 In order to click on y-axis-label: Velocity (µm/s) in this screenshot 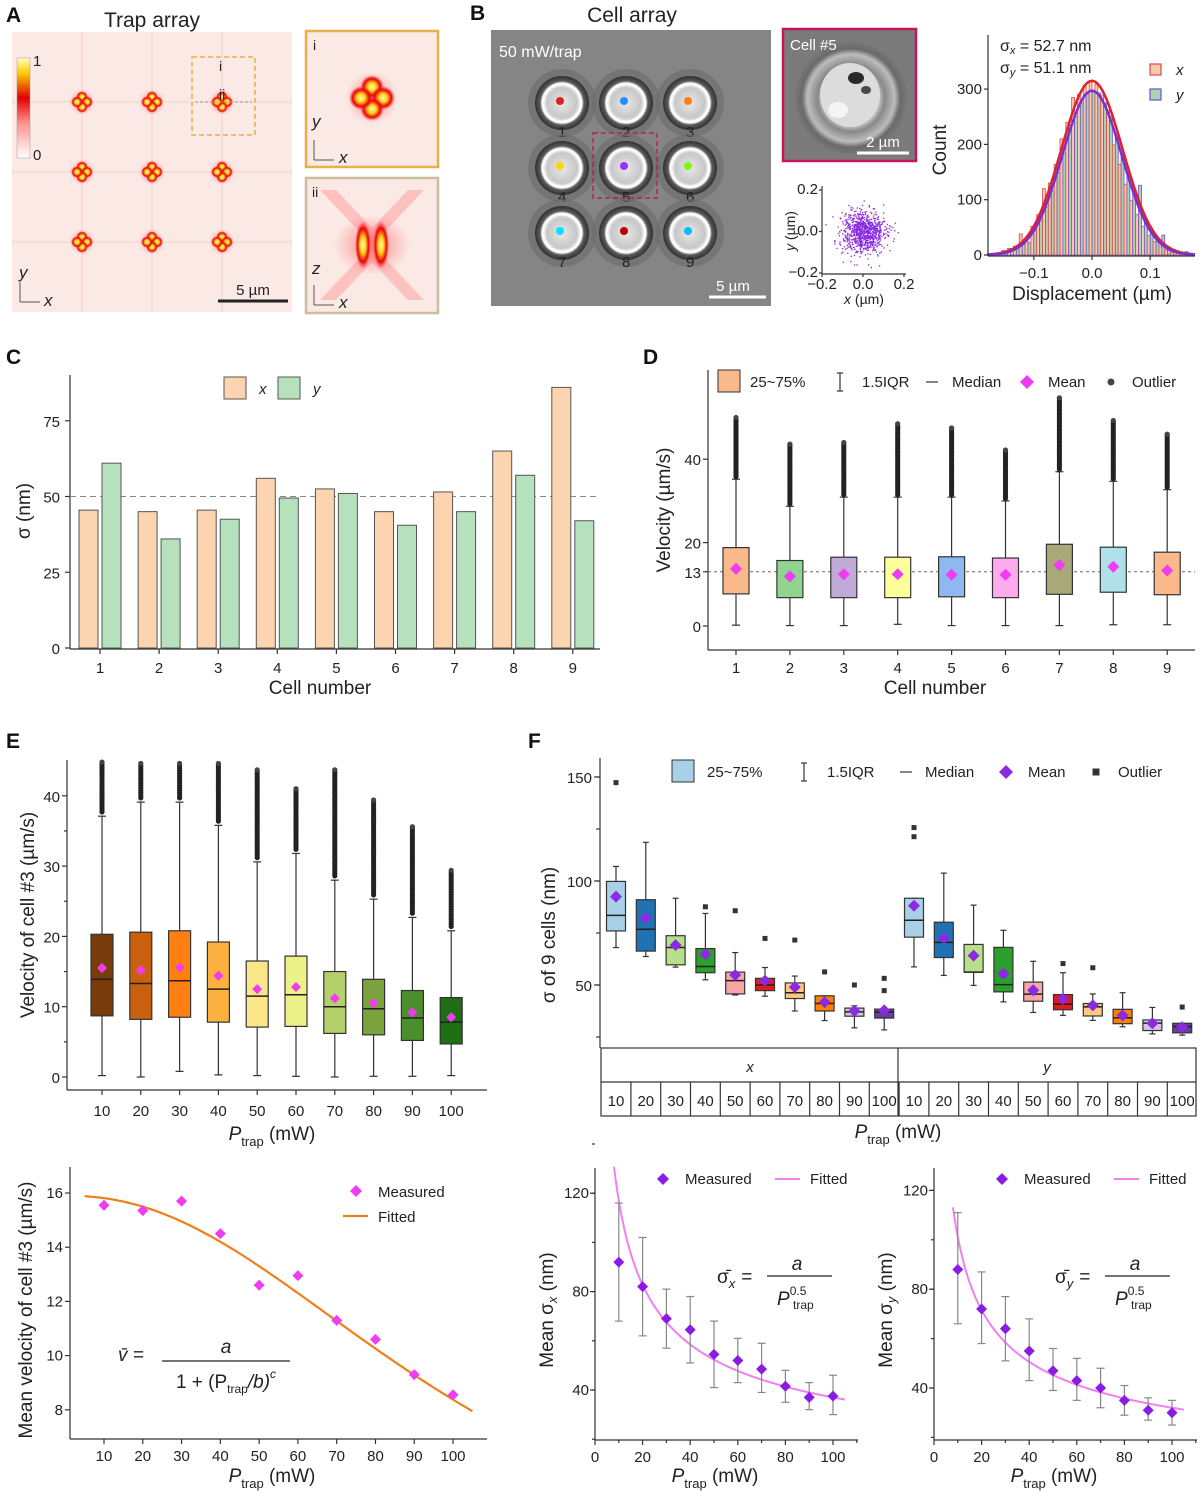, I will do `click(664, 510)`.